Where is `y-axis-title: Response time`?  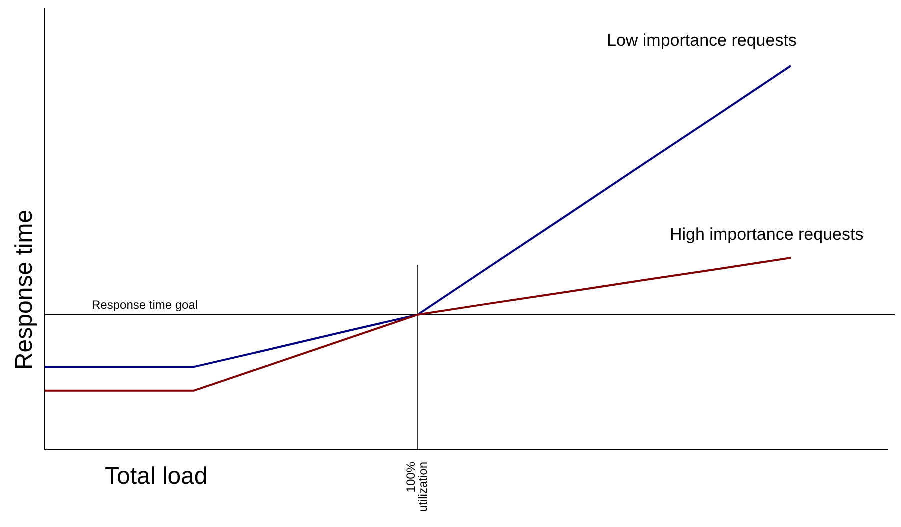 y-axis-title: Response time is located at coordinates (24, 290).